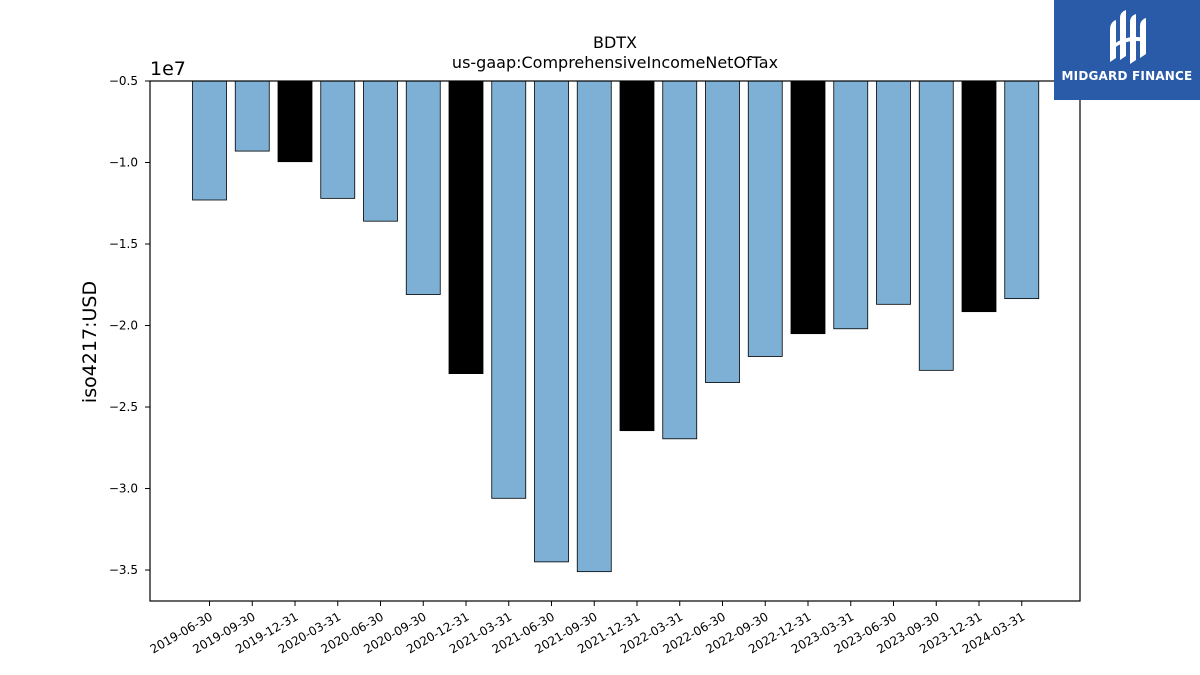 The height and width of the screenshot is (675, 1200). I want to click on y-ticks-group: −0.5 −1.0 −1.5 −2.0 −2.5 −3.0 −3.5, so click(129, 325).